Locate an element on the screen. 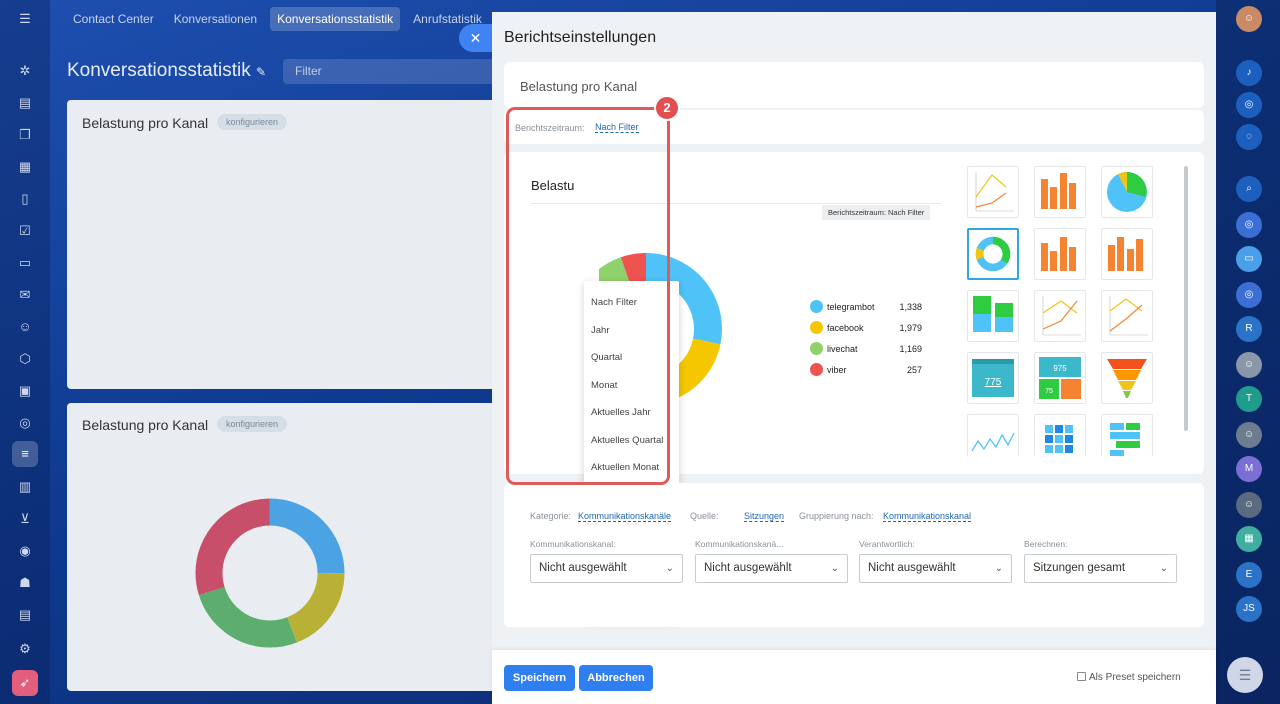 This screenshot has height=704, width=1280. tasks-icon: ☑ is located at coordinates (25, 230).